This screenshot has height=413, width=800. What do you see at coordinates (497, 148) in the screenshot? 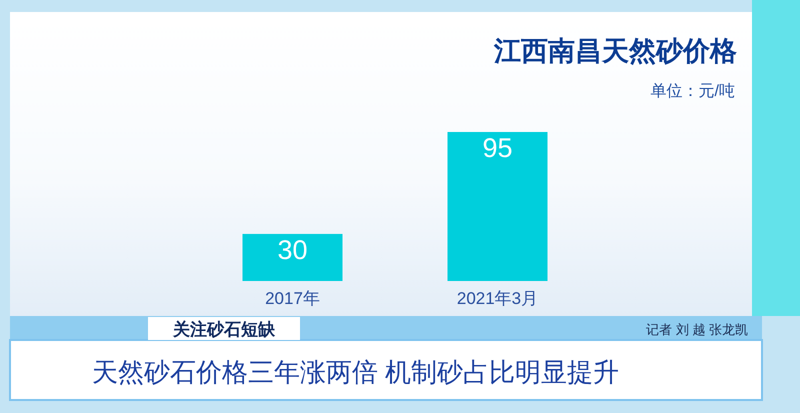
I see `data-label: 95` at bounding box center [497, 148].